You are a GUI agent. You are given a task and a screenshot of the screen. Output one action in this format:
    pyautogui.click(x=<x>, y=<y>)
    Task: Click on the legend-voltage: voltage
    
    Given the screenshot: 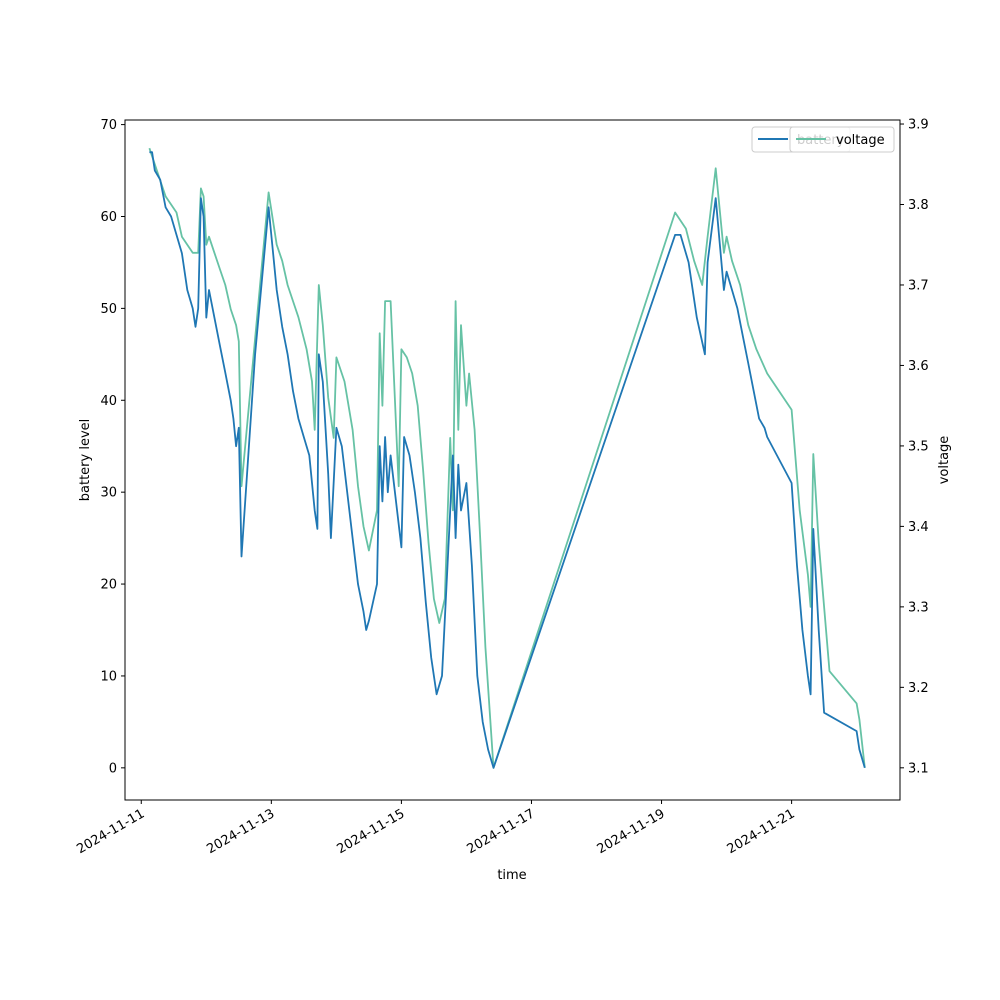 What is the action you would take?
    pyautogui.click(x=842, y=139)
    